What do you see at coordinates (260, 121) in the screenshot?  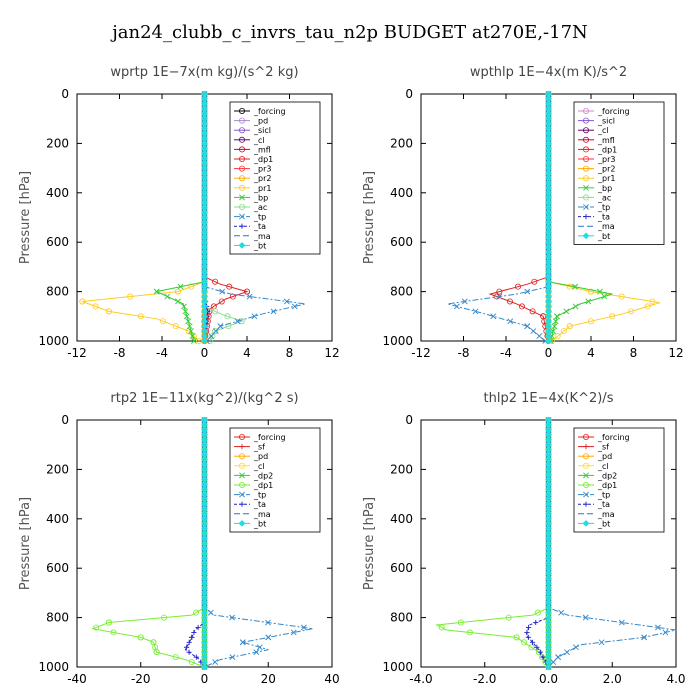 I see `legend-label: _pd` at bounding box center [260, 121].